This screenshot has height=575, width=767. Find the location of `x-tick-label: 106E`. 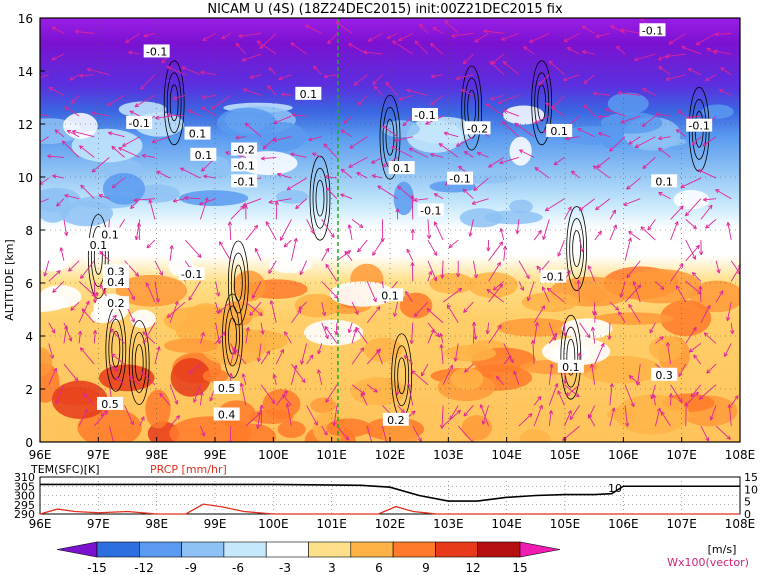

x-tick-label: 106E is located at coordinates (623, 455).